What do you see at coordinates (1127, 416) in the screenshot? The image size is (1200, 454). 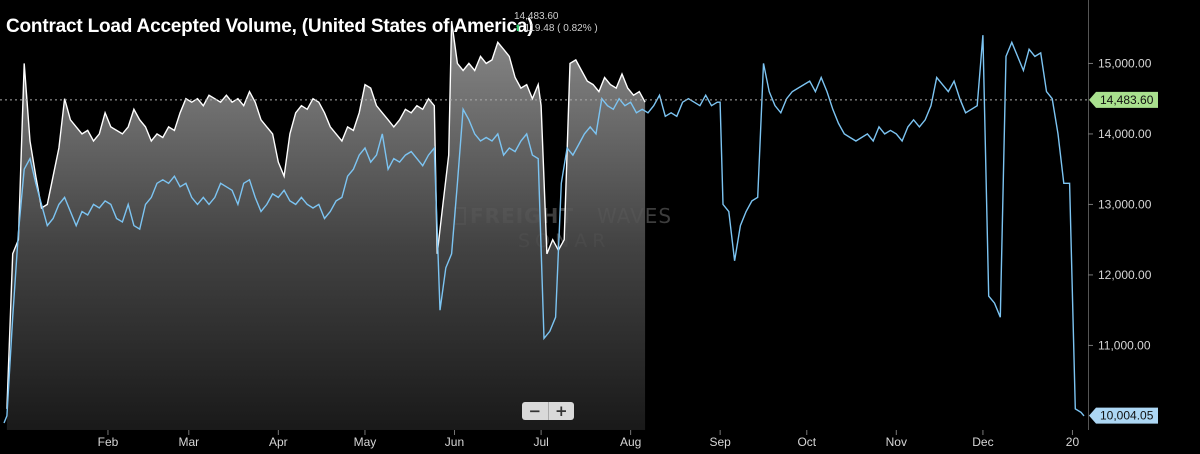 I see `last-value-label: 10,004.05` at bounding box center [1127, 416].